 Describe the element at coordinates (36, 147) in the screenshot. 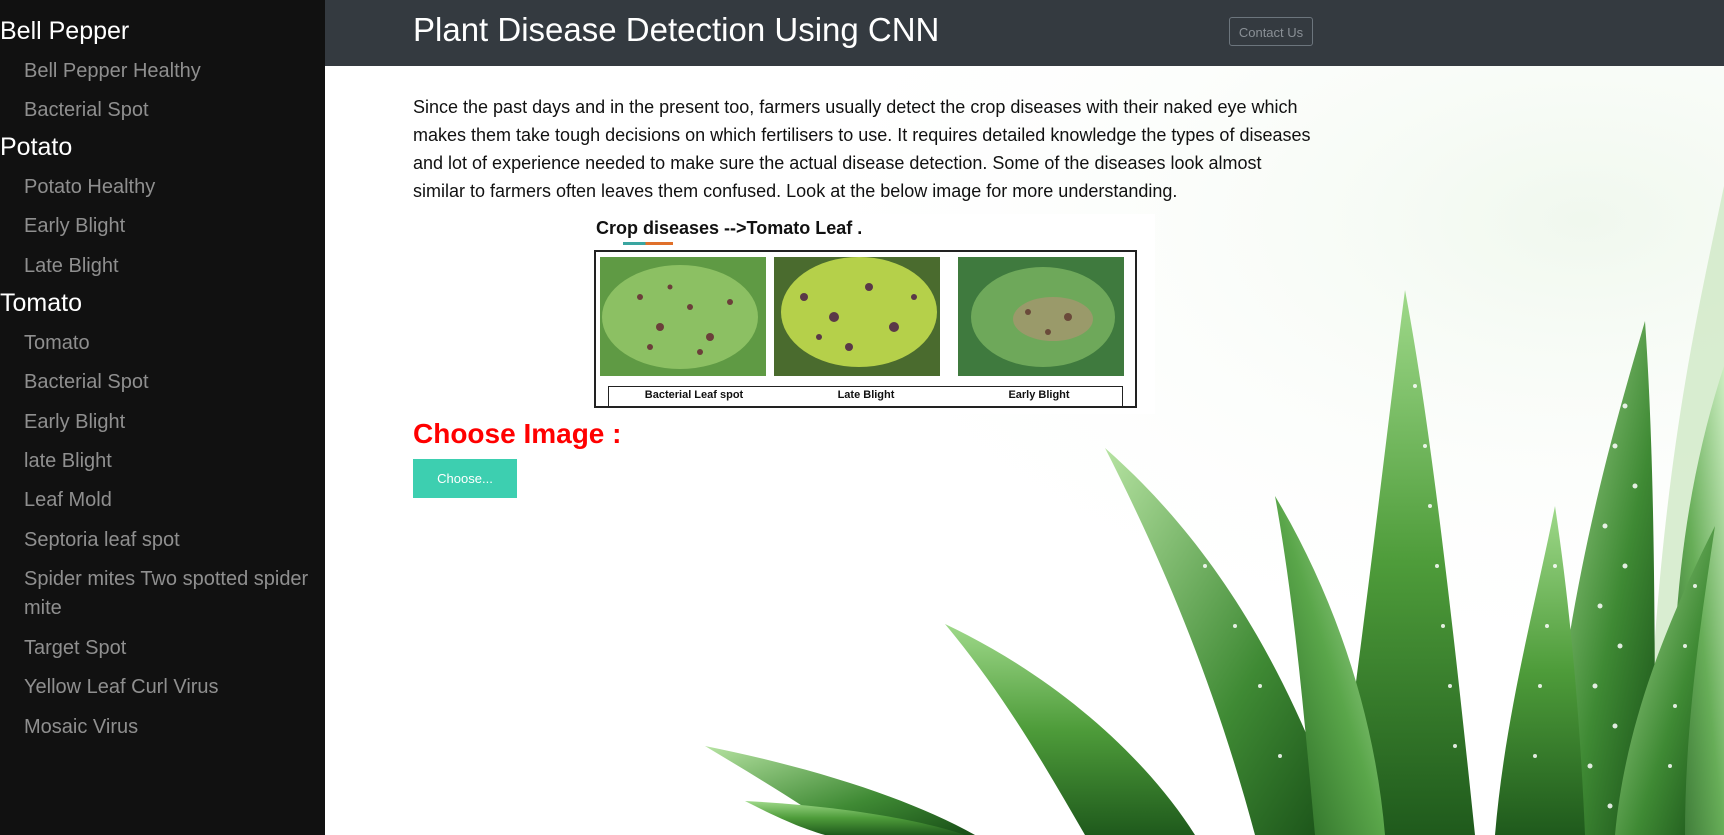

I see `sidebar-group-potato: Potato` at that location.